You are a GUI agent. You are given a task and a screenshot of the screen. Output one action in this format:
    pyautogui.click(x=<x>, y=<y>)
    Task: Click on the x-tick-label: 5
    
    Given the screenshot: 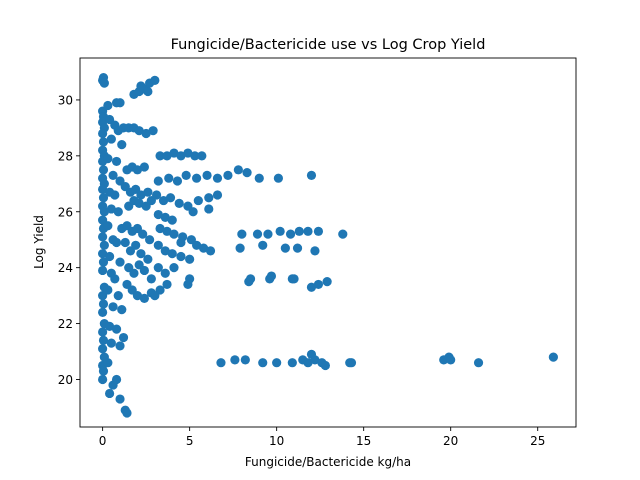 What is the action you would take?
    pyautogui.click(x=190, y=441)
    